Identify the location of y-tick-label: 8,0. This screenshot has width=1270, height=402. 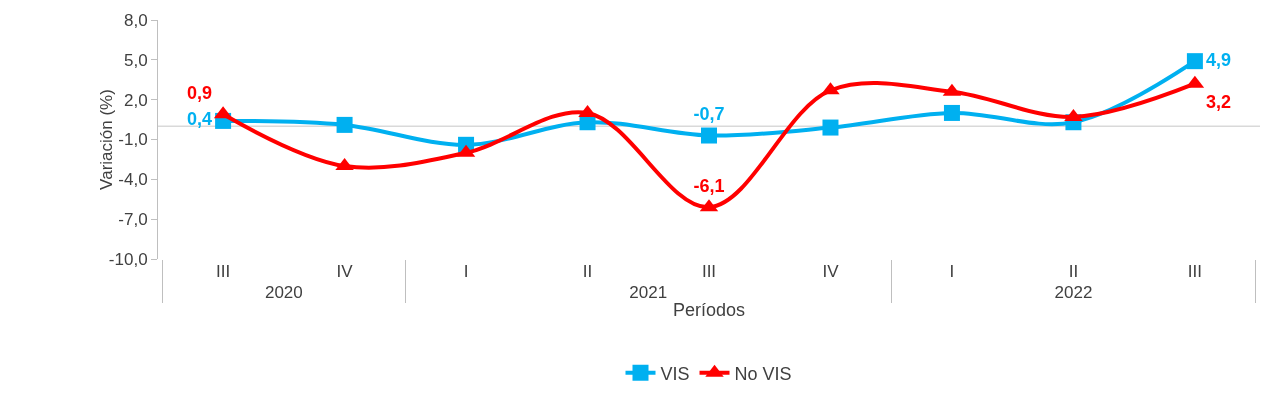
(135, 20).